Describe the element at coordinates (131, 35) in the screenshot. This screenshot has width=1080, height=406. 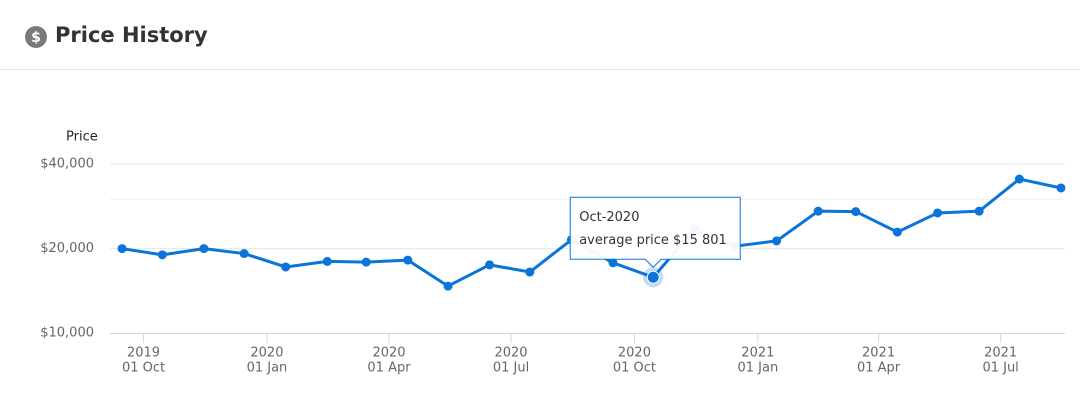
I see `header-title: Price History` at that location.